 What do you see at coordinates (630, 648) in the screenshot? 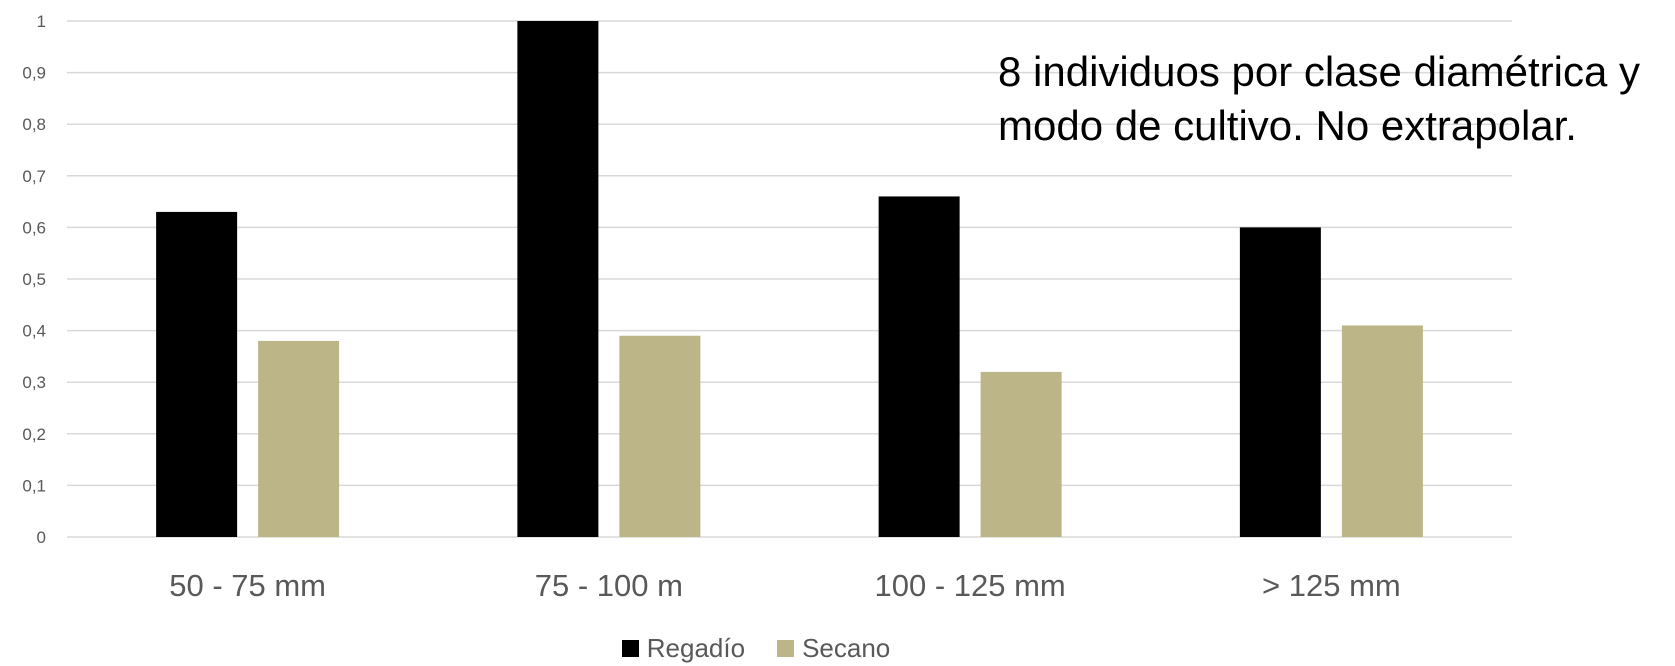
I see `legend-swatch-regadio` at bounding box center [630, 648].